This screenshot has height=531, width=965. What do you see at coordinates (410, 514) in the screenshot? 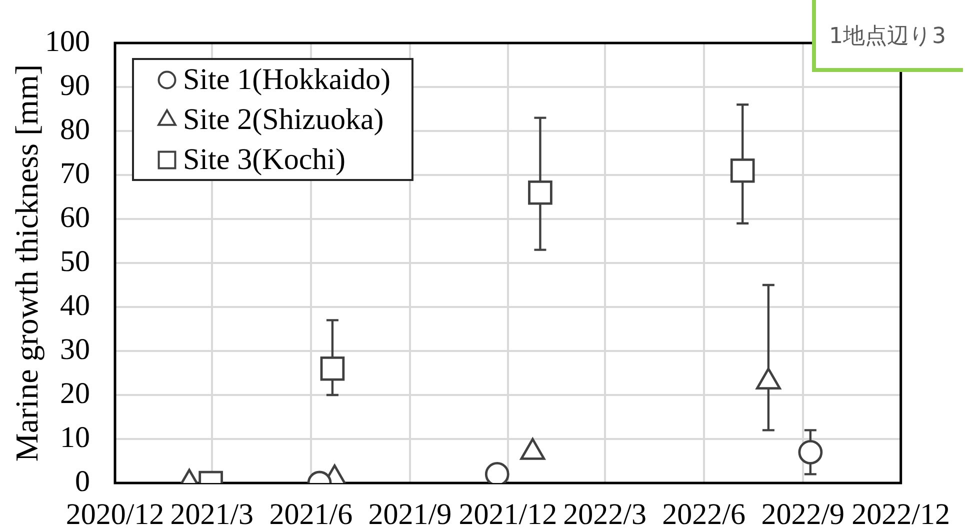
I see `x-tick-label: 2021/9` at bounding box center [410, 514].